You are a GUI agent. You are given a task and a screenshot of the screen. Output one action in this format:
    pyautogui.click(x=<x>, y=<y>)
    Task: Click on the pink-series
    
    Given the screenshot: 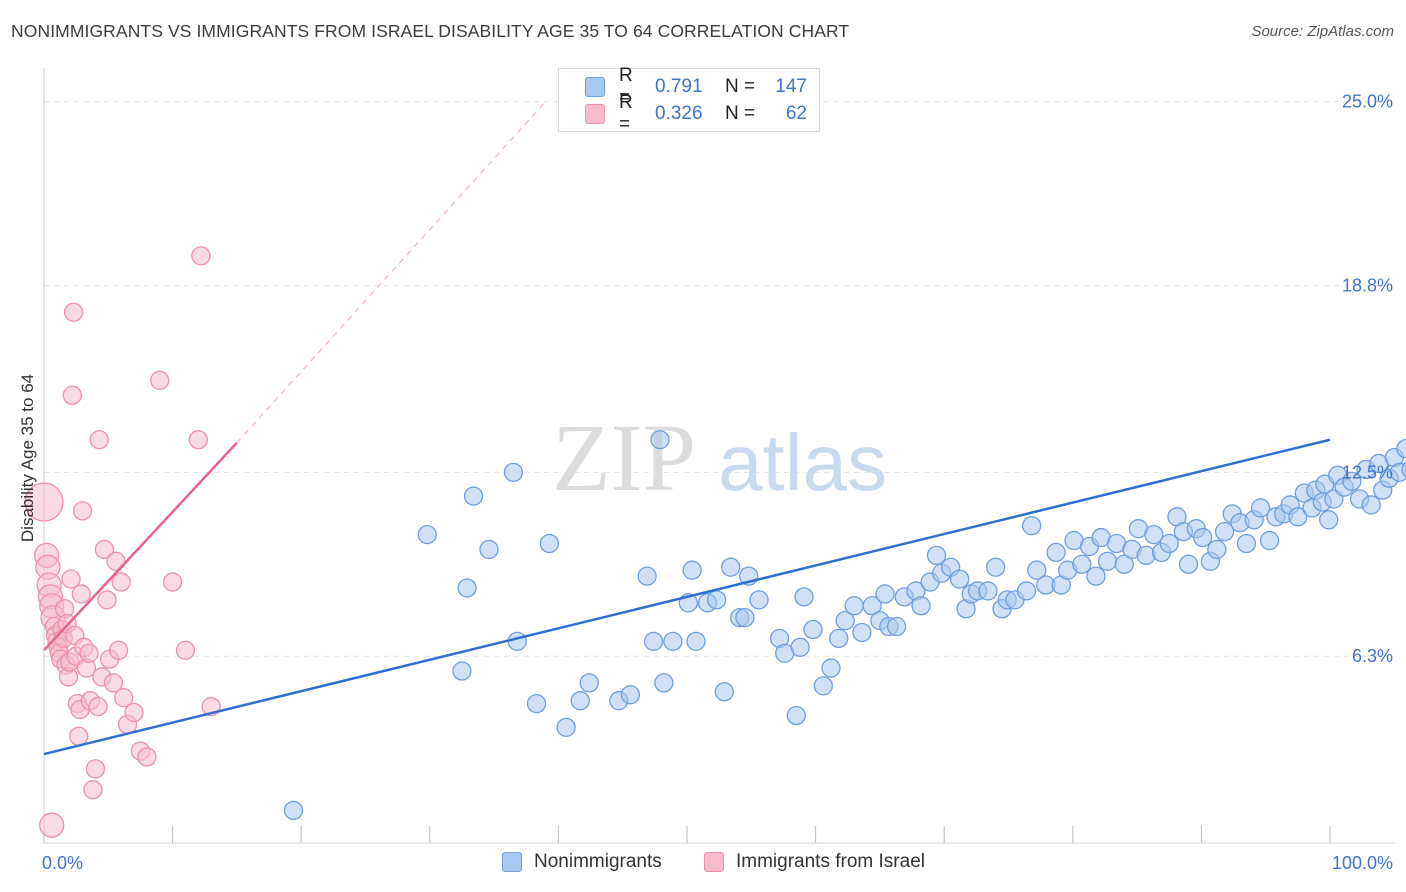 What is the action you would take?
    pyautogui.click(x=122, y=542)
    